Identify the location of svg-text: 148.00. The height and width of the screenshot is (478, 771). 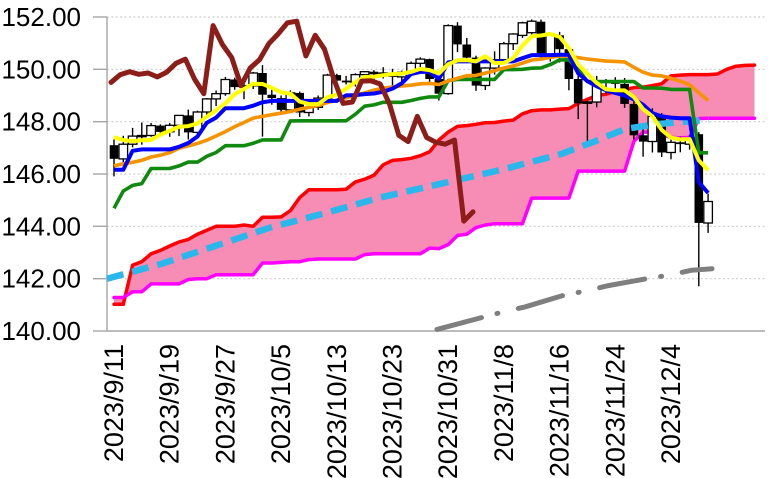
(41, 122).